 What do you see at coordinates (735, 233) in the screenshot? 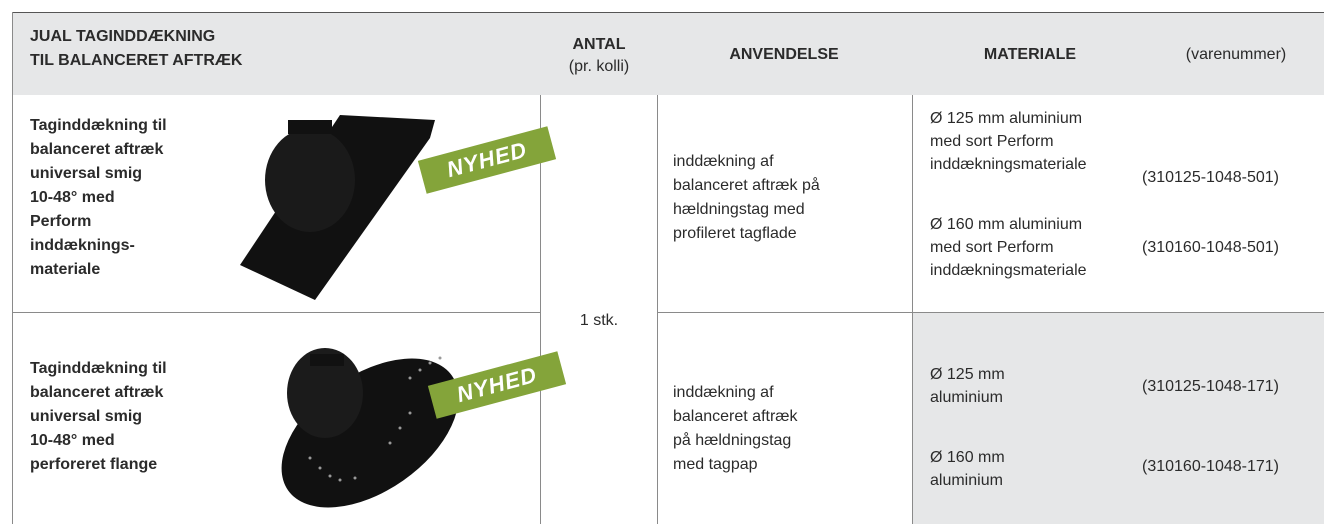
I see `usage: profileret tagflade` at bounding box center [735, 233].